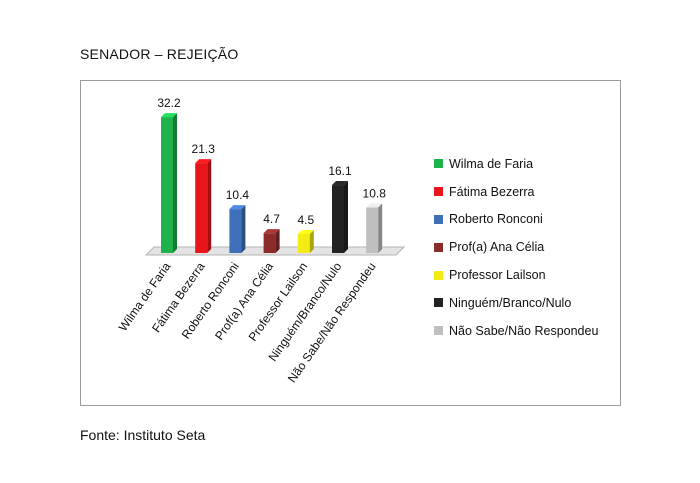  I want to click on data-label: 4.5, so click(305, 220).